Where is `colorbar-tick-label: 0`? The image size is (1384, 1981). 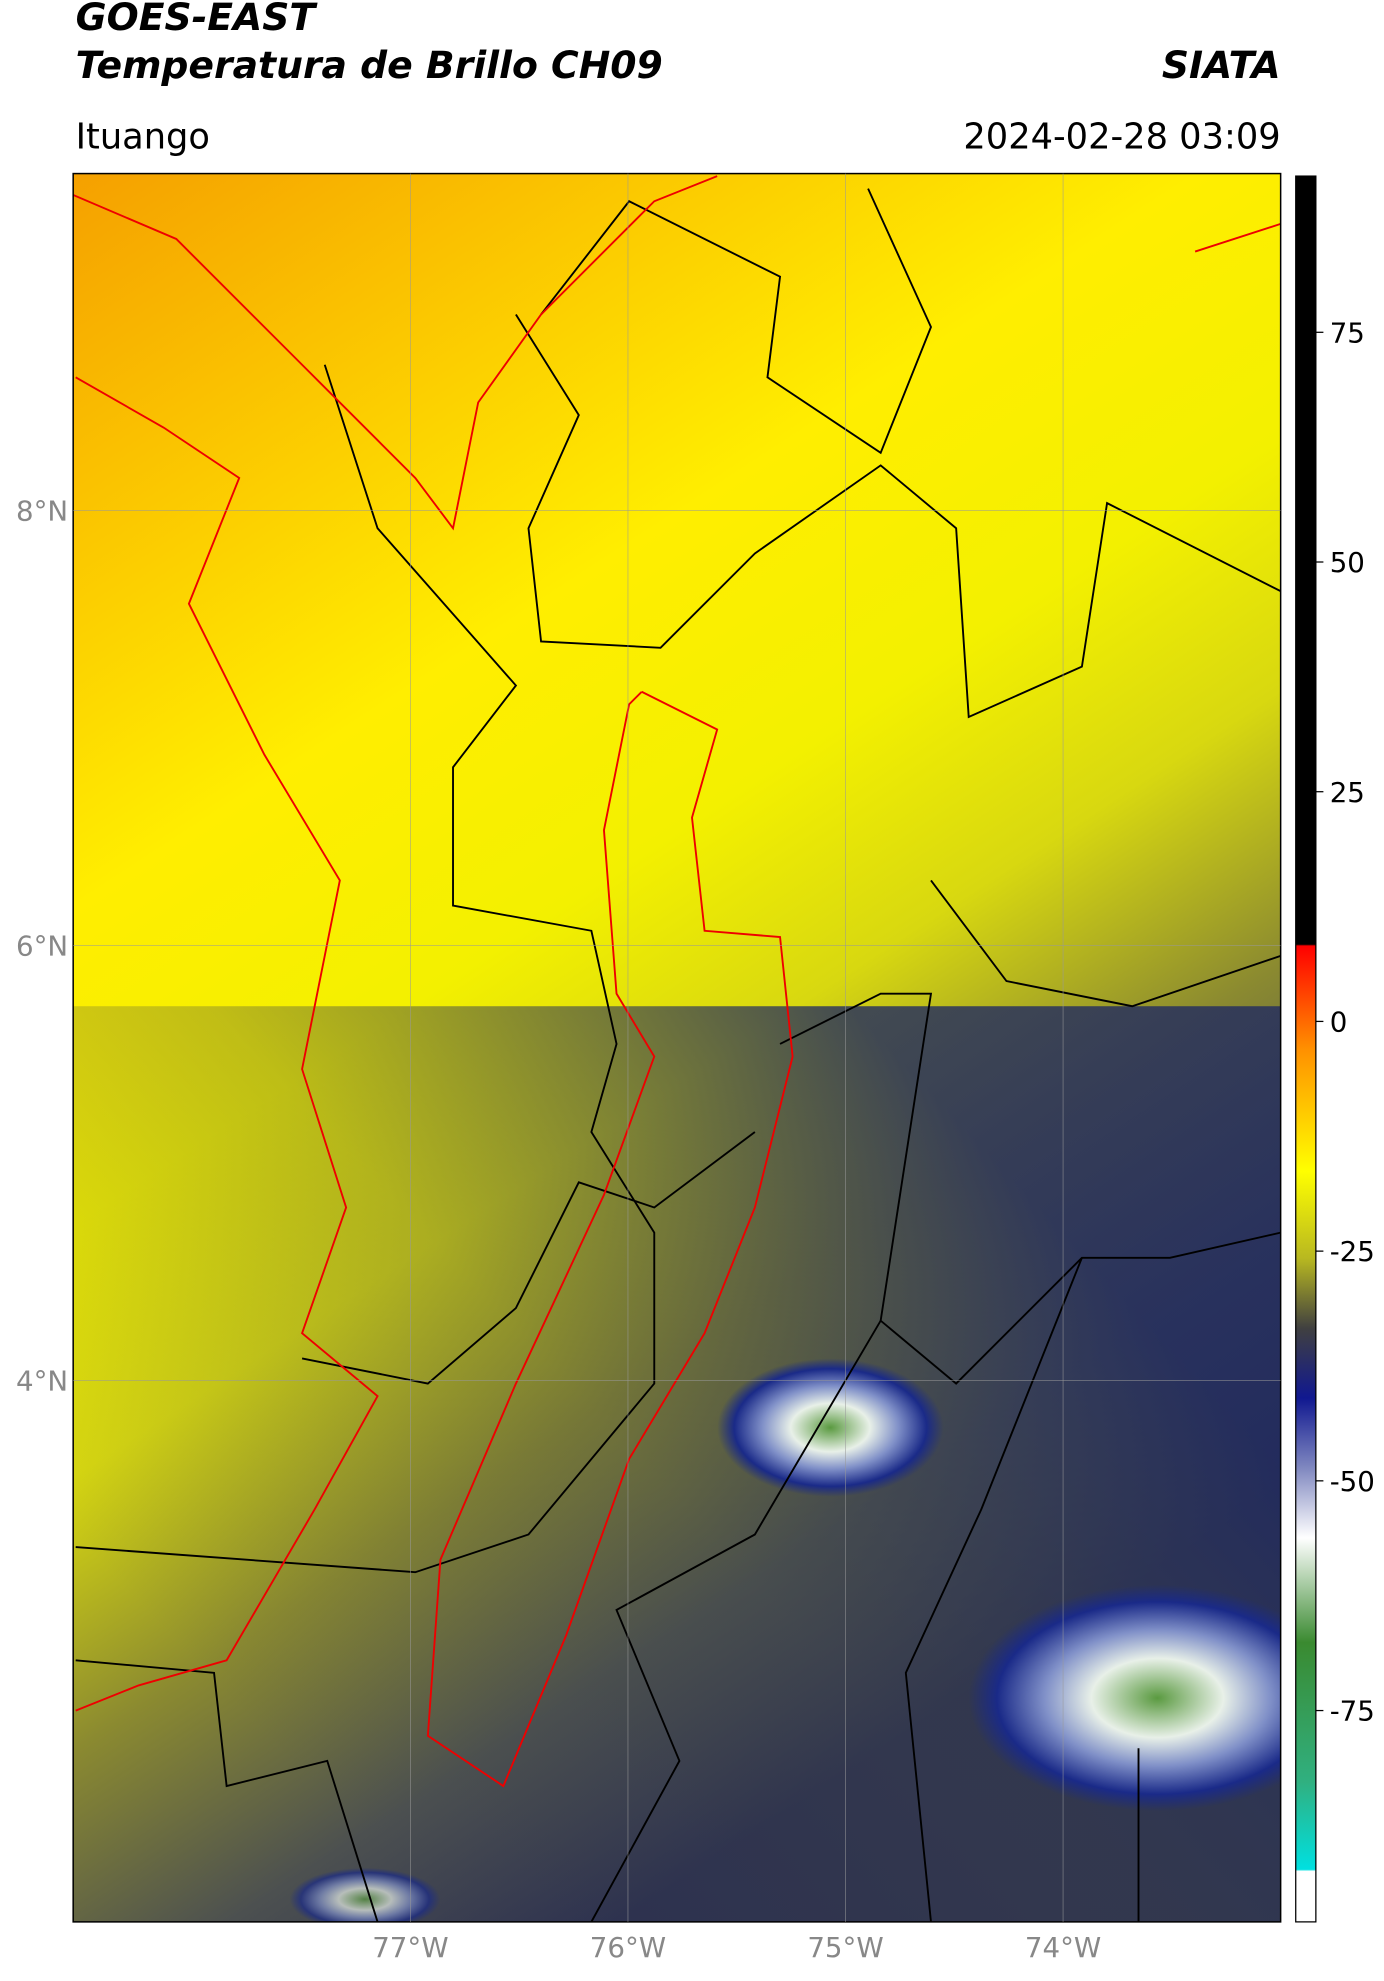
colorbar-tick-label: 0 is located at coordinates (1339, 1021).